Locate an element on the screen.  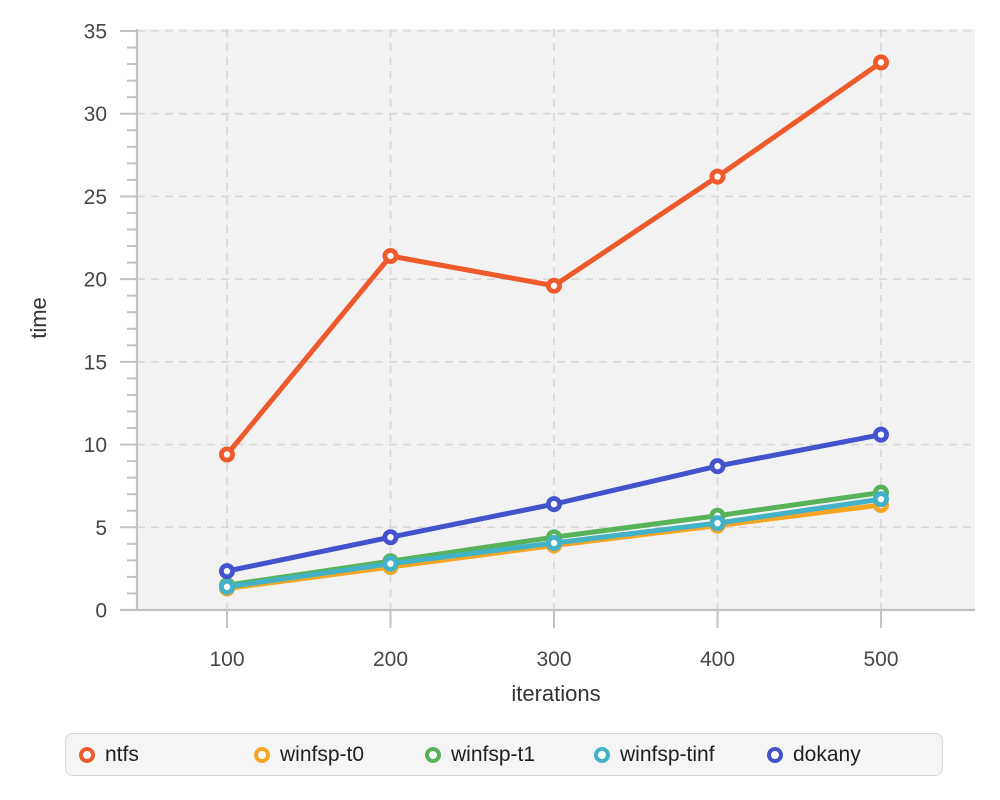
series-dokany is located at coordinates (554, 503).